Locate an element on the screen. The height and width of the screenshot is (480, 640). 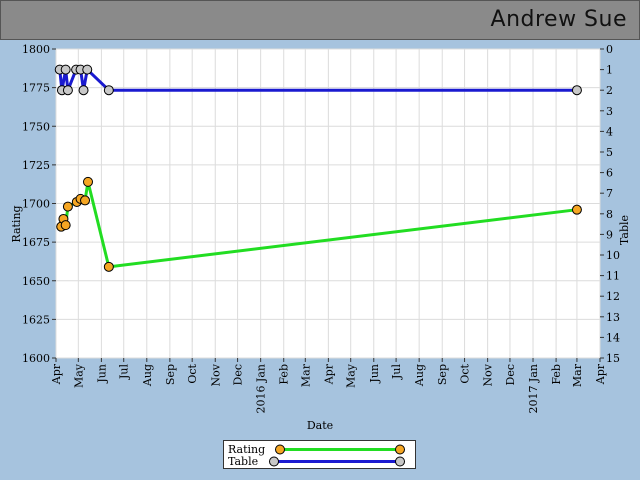
y-right-tick-label: 6 is located at coordinates (609, 173).